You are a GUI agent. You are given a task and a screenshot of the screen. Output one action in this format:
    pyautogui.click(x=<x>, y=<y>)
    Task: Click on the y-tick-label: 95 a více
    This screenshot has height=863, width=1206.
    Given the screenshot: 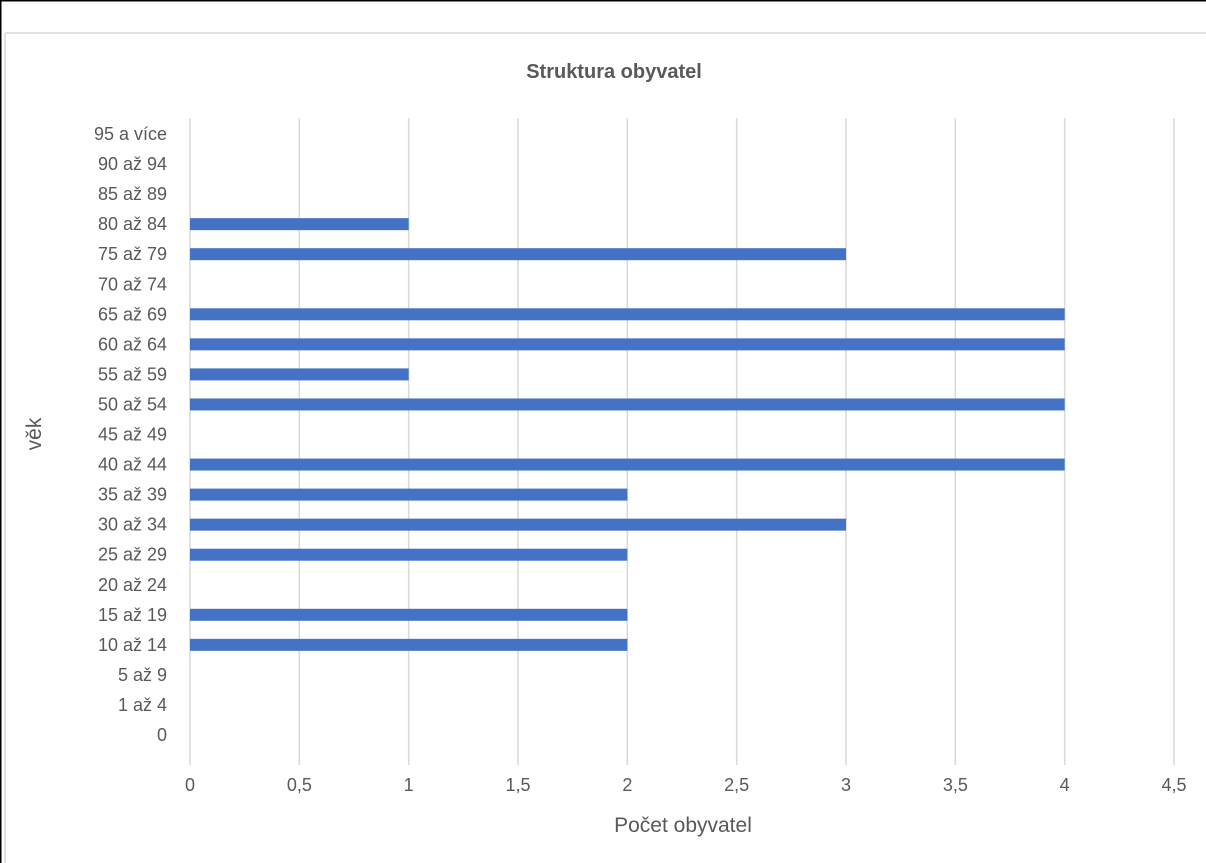 What is the action you would take?
    pyautogui.click(x=130, y=134)
    